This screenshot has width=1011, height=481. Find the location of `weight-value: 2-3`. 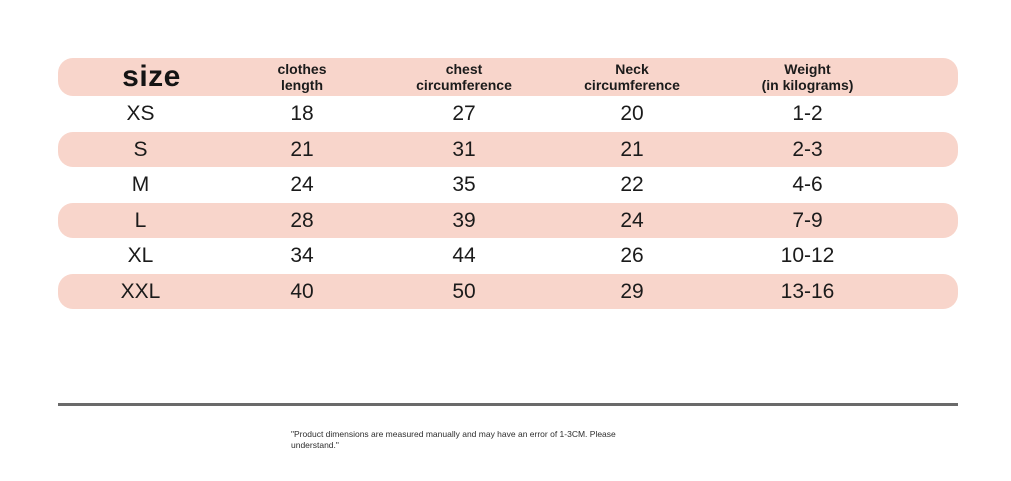

weight-value: 2-3 is located at coordinates (807, 149).